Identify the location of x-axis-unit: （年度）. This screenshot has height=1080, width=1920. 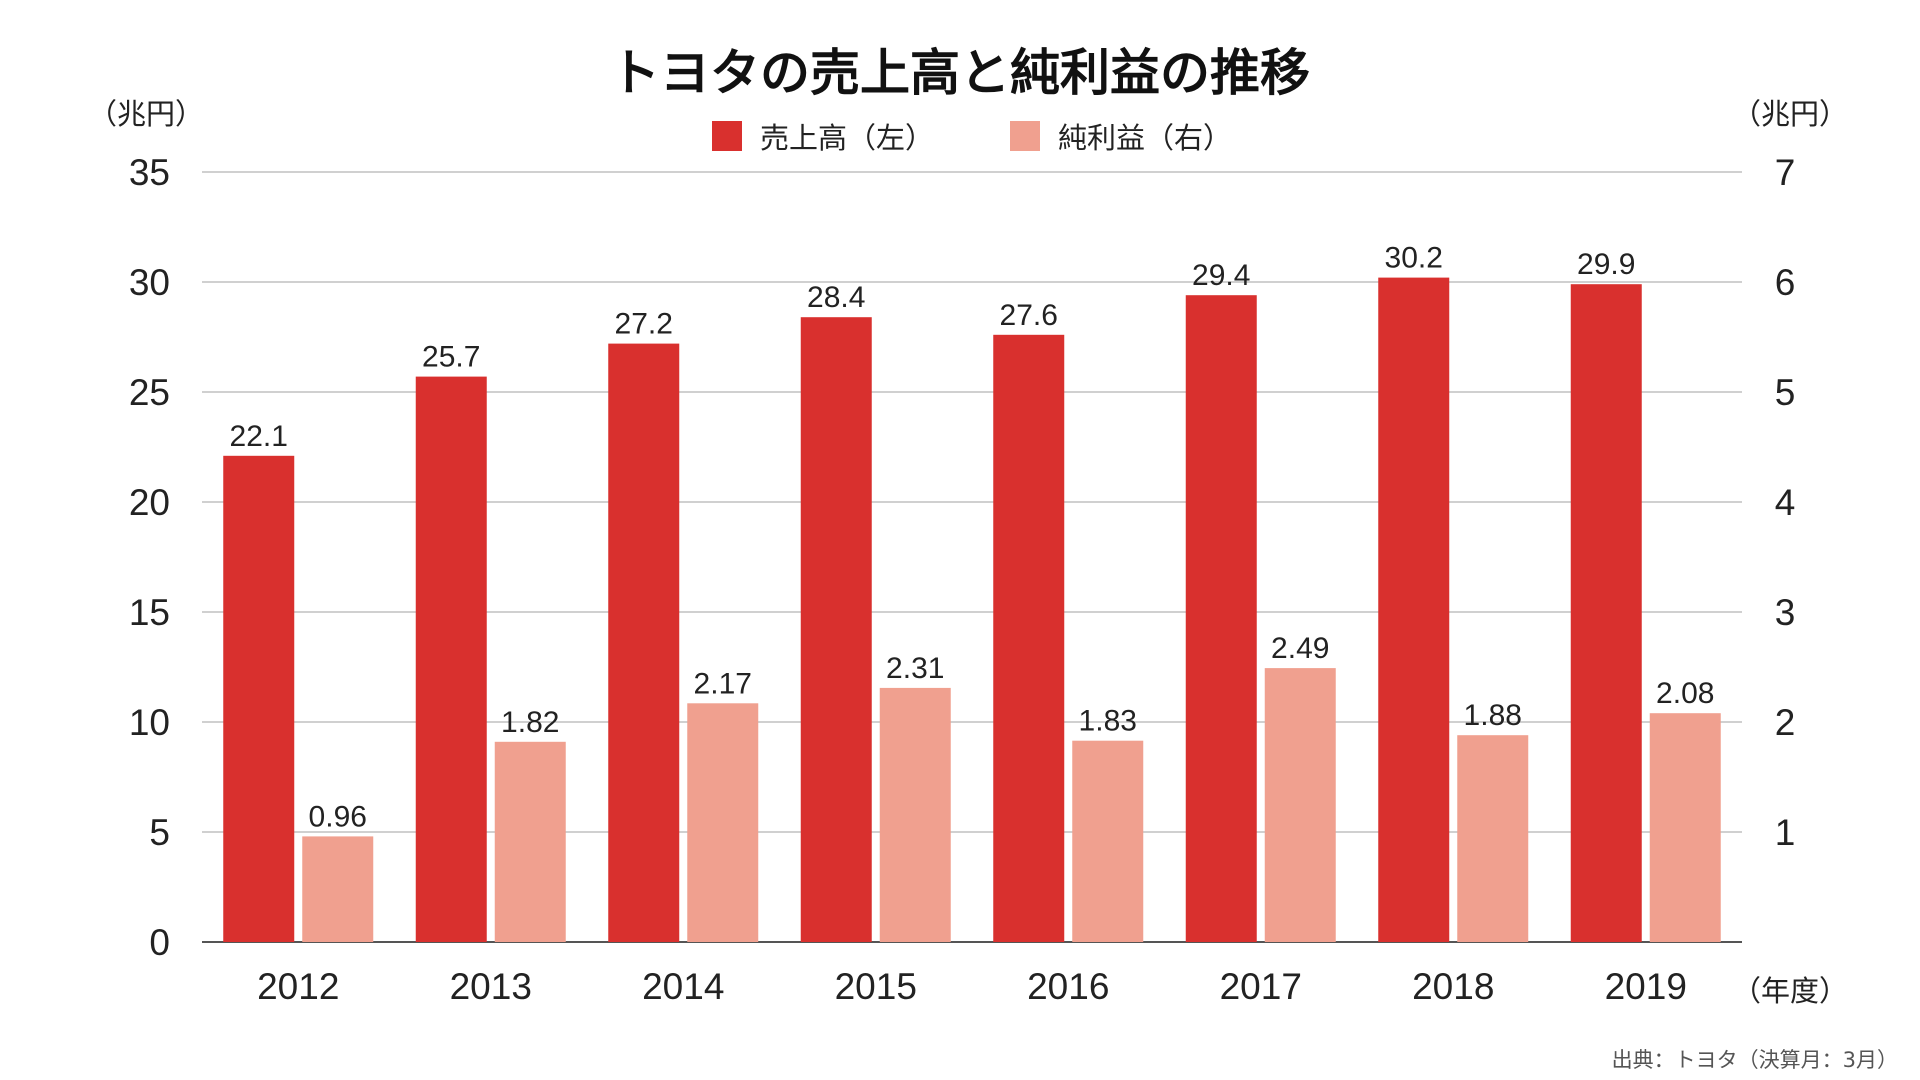
(1790, 991).